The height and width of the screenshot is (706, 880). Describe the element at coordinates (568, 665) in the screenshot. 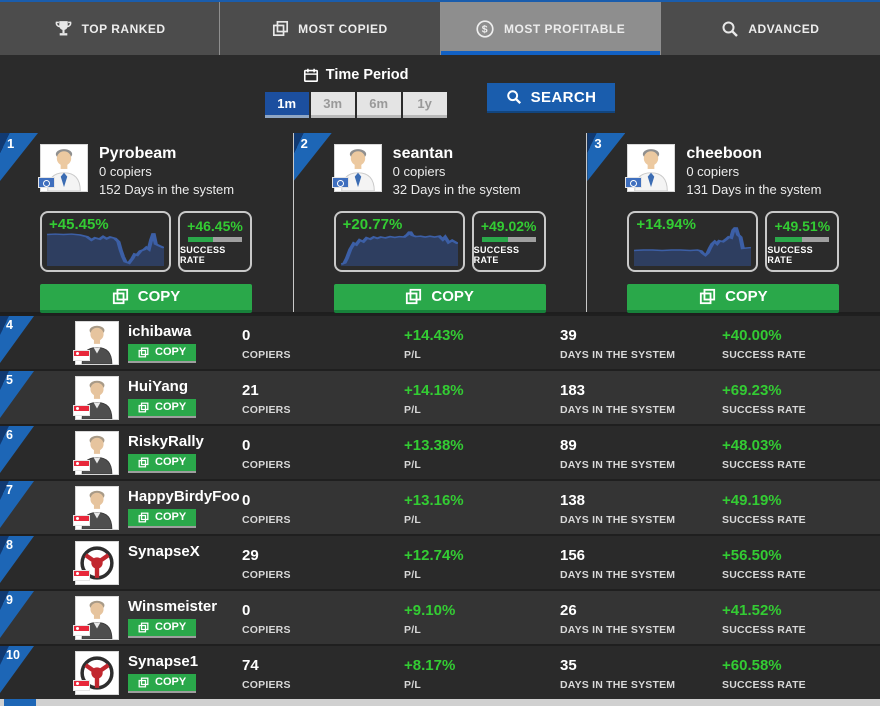

I see `days-value: 35` at that location.